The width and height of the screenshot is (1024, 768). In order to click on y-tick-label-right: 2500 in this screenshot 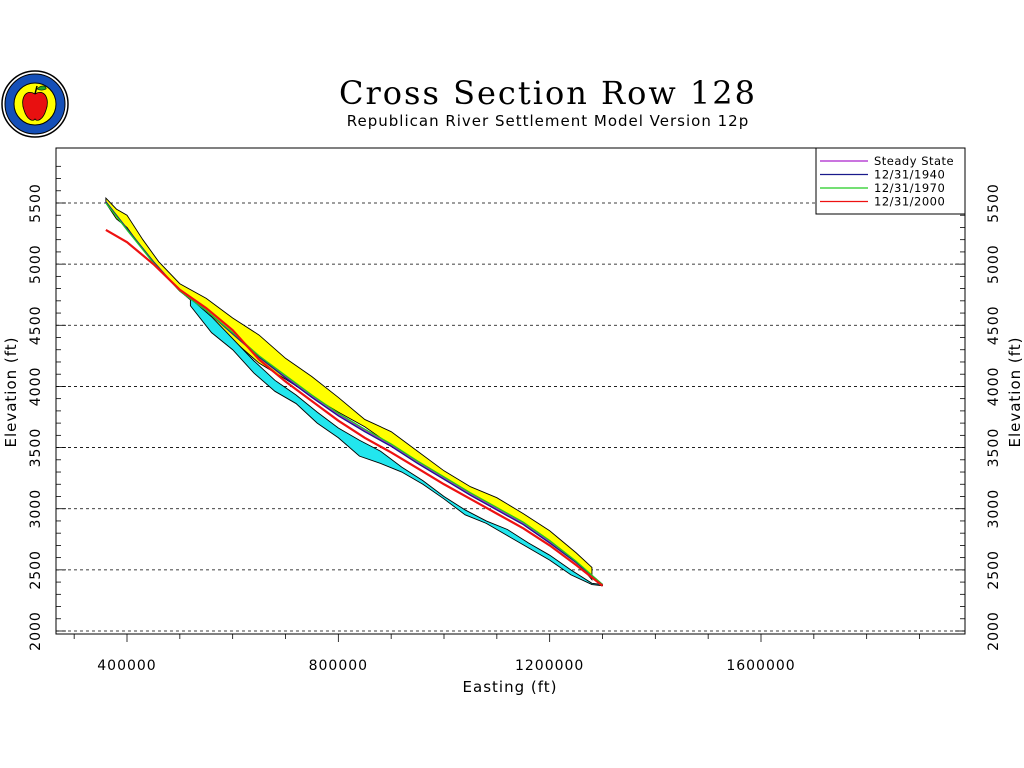, I will do `click(994, 570)`.